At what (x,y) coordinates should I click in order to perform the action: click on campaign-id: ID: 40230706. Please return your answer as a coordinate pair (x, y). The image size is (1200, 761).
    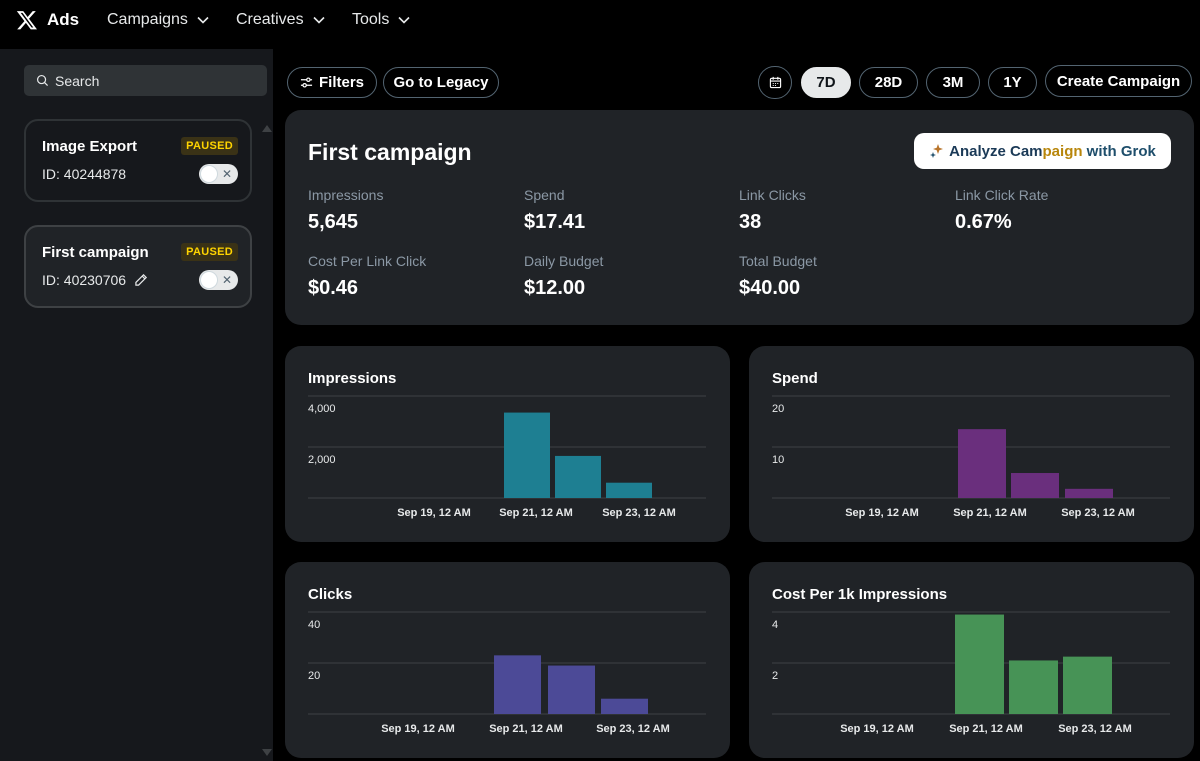
    Looking at the image, I should click on (95, 280).